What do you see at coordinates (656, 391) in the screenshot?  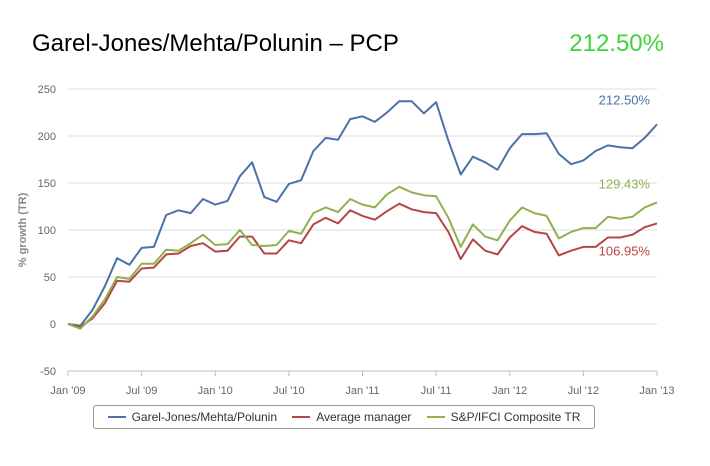 I see `x-tick-label: Jan '13` at bounding box center [656, 391].